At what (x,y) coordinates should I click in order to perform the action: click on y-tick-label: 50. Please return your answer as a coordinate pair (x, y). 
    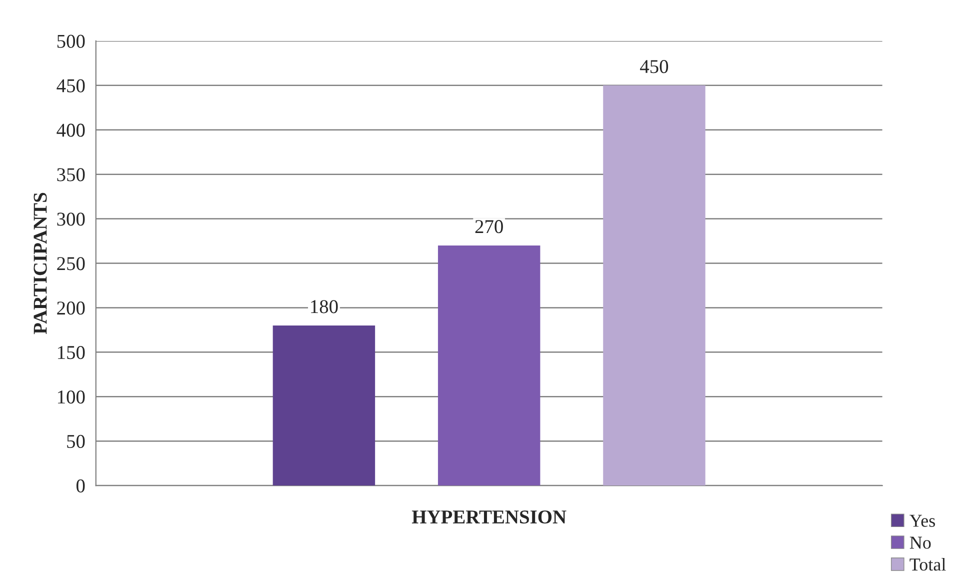
    Looking at the image, I should click on (76, 441).